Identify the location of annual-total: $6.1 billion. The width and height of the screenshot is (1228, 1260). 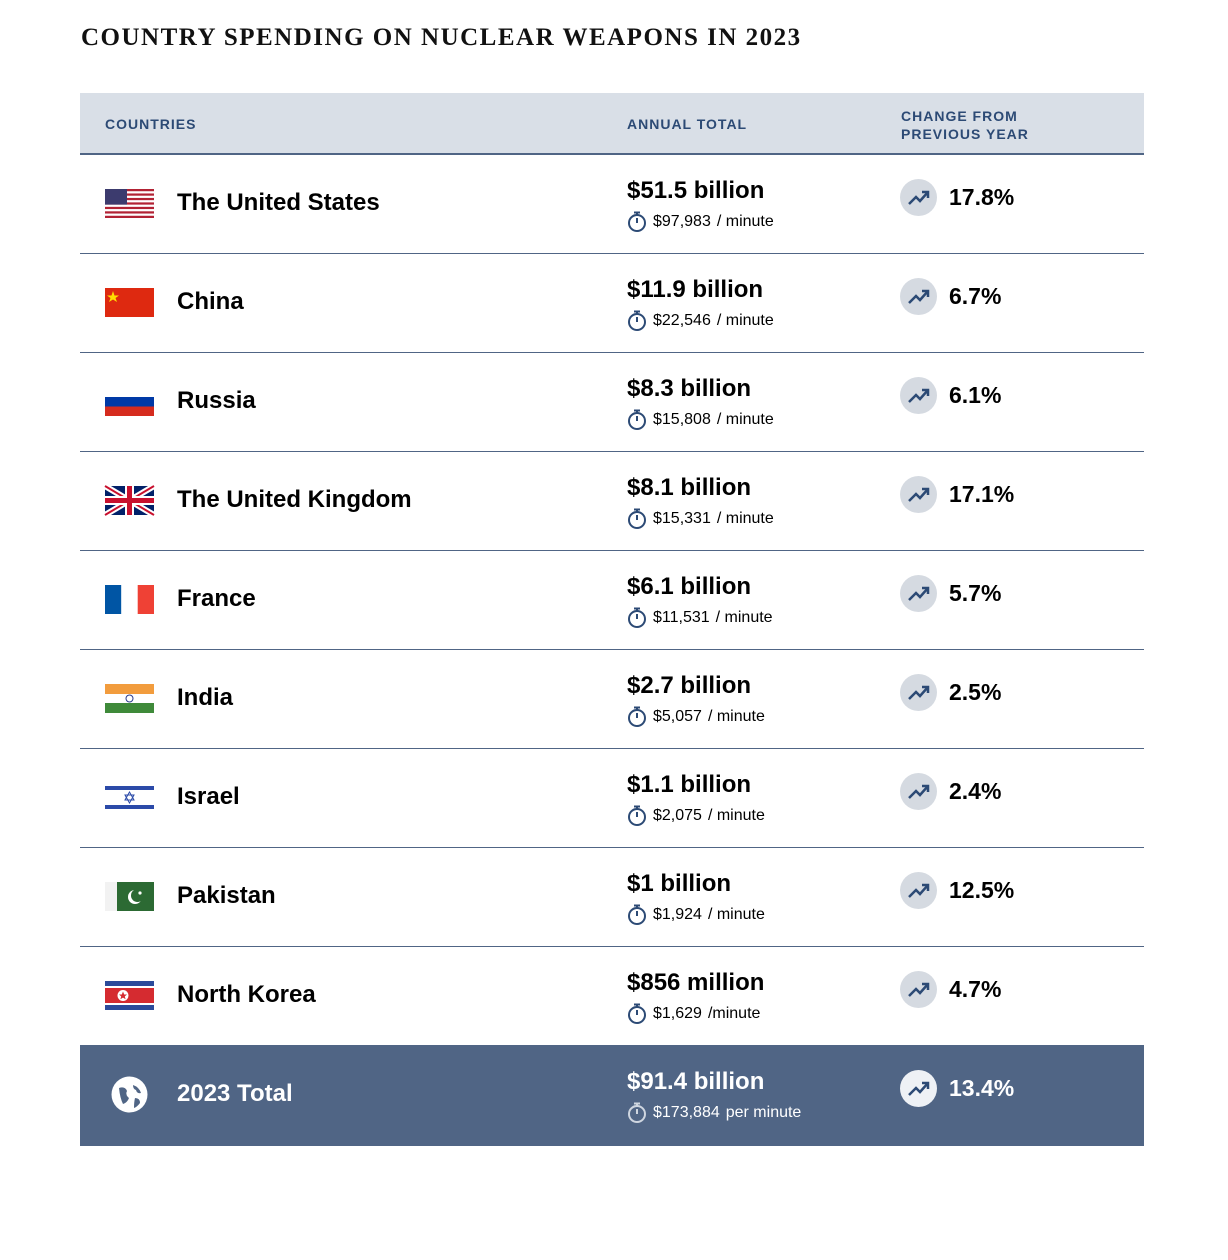
(689, 586).